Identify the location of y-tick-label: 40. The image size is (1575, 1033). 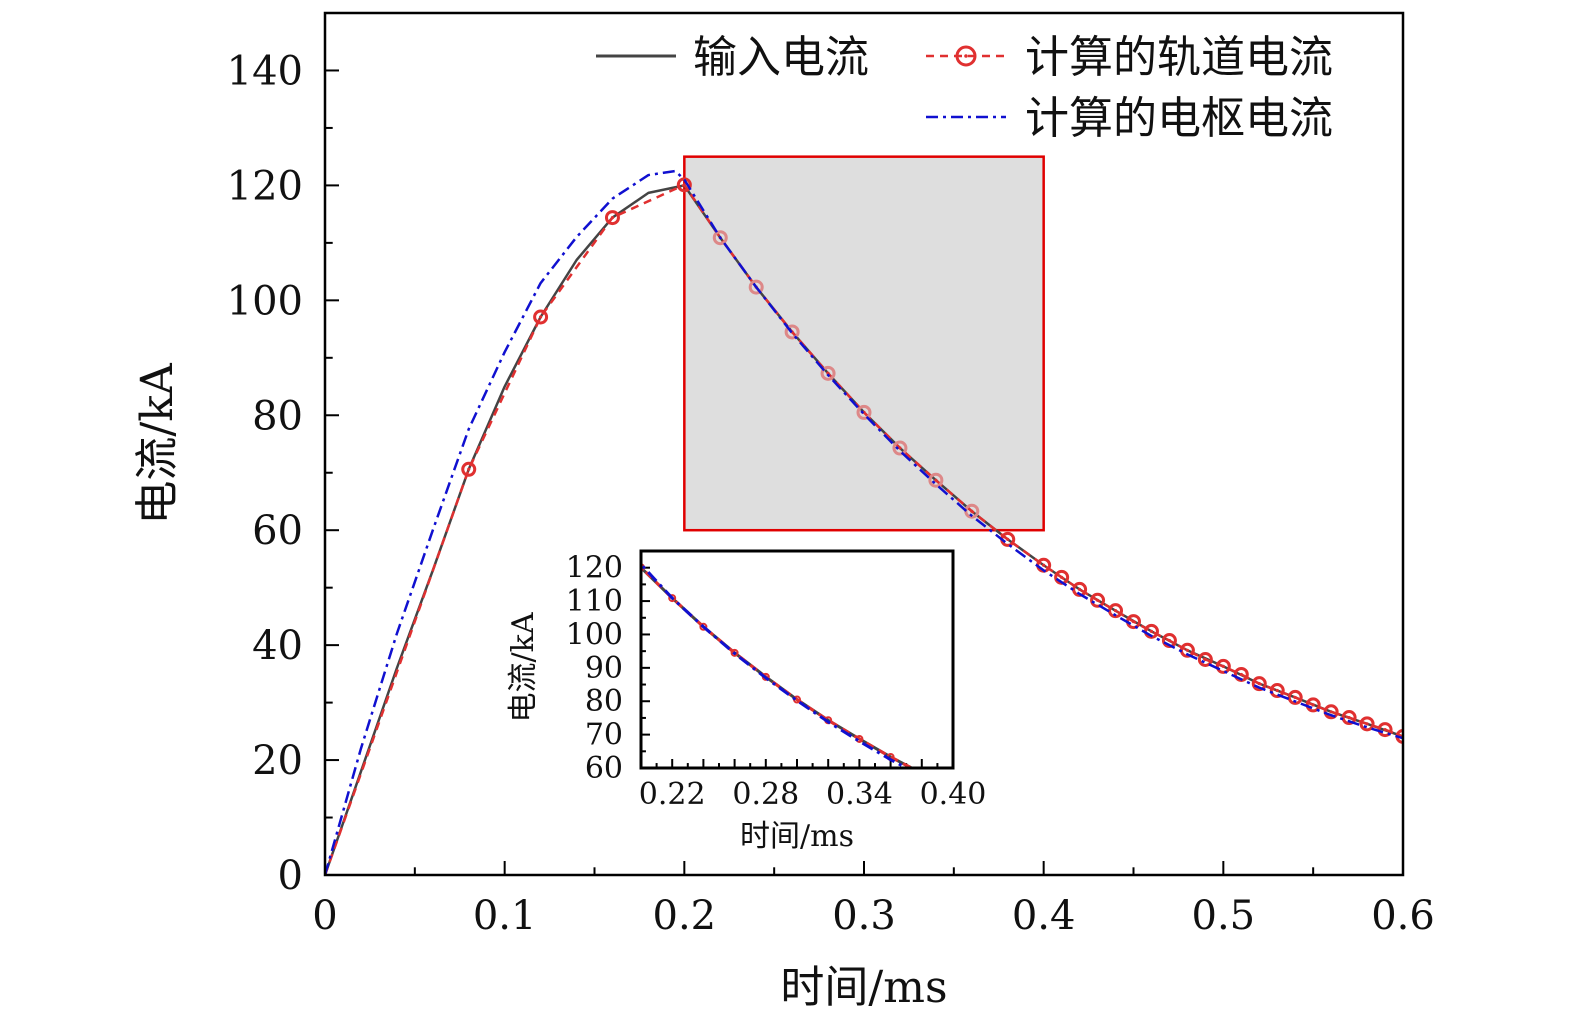
(277, 646).